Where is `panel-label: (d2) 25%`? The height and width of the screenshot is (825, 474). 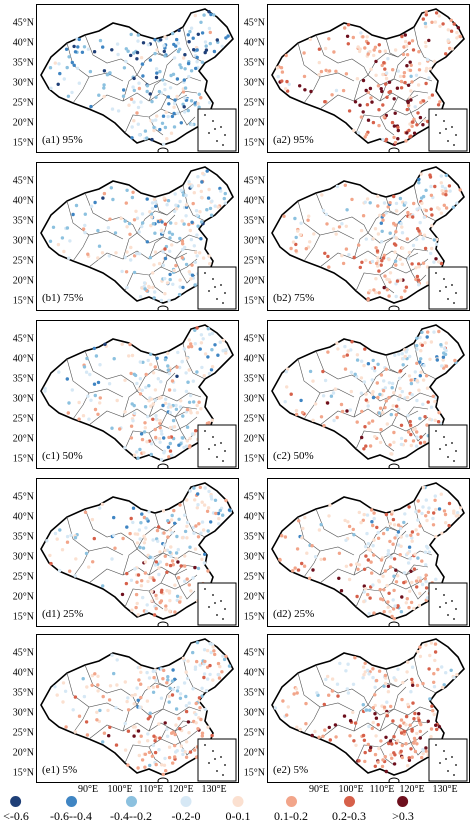 panel-label: (d2) 25% is located at coordinates (294, 614).